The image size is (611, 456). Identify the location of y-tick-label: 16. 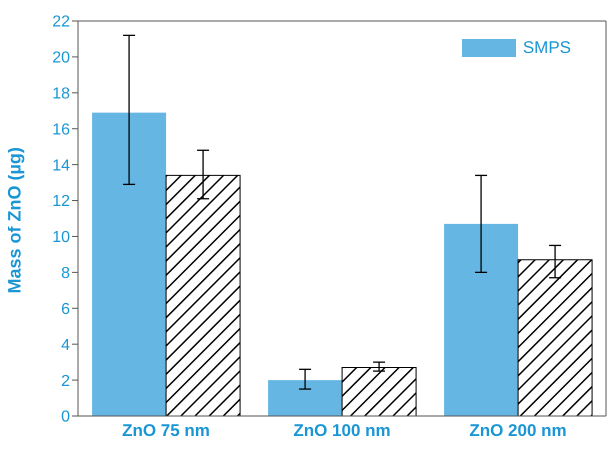
(61, 129).